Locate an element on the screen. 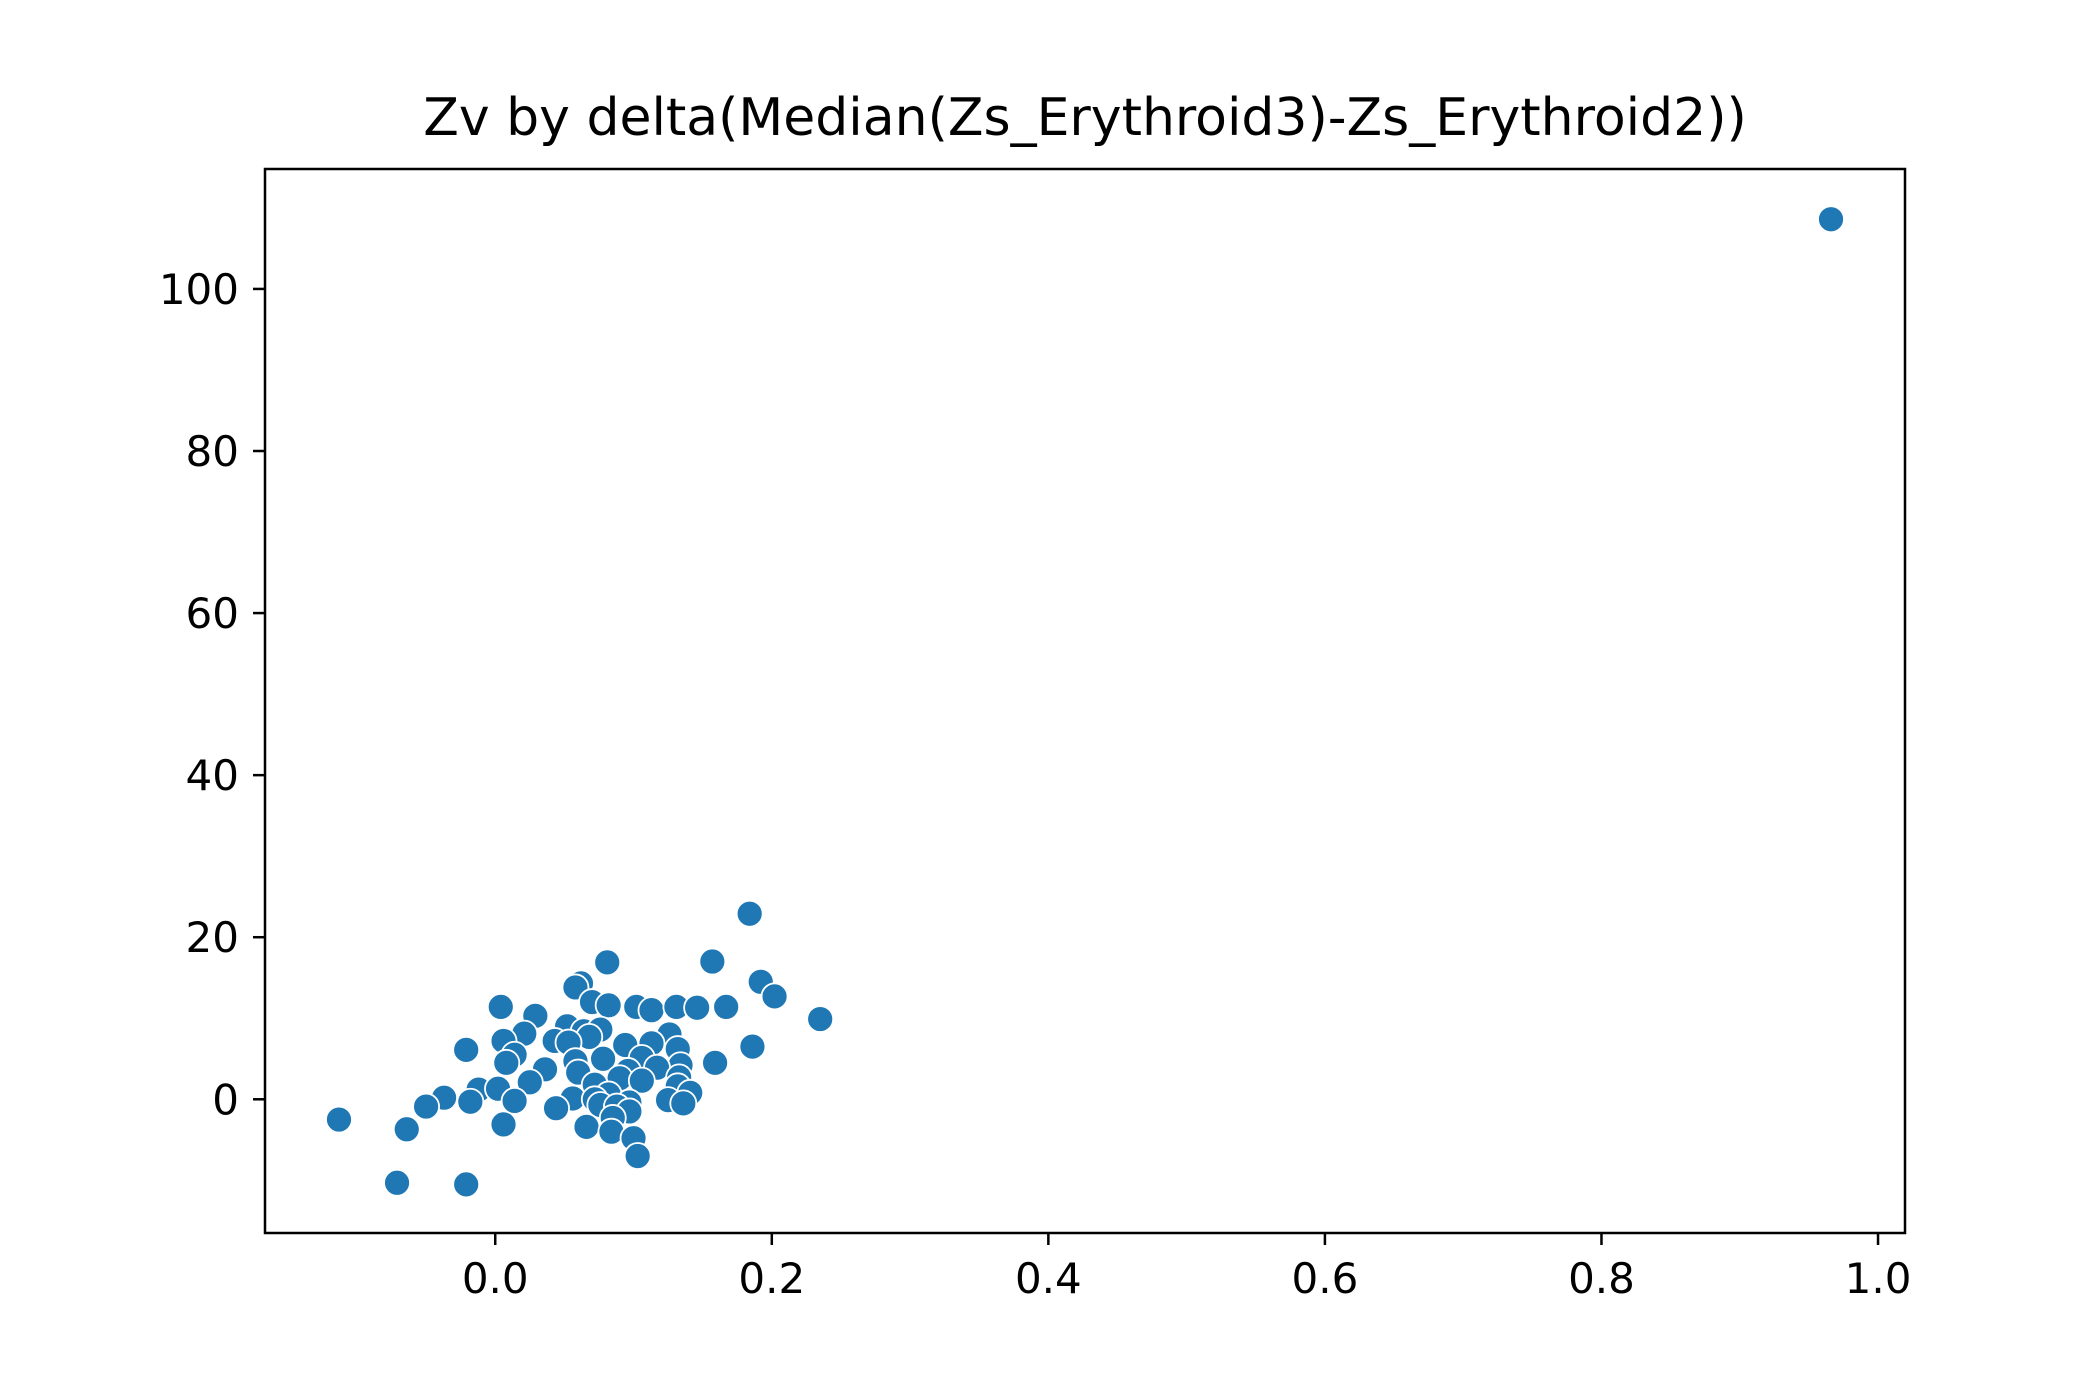  y-tick-label: 80 is located at coordinates (212, 451).